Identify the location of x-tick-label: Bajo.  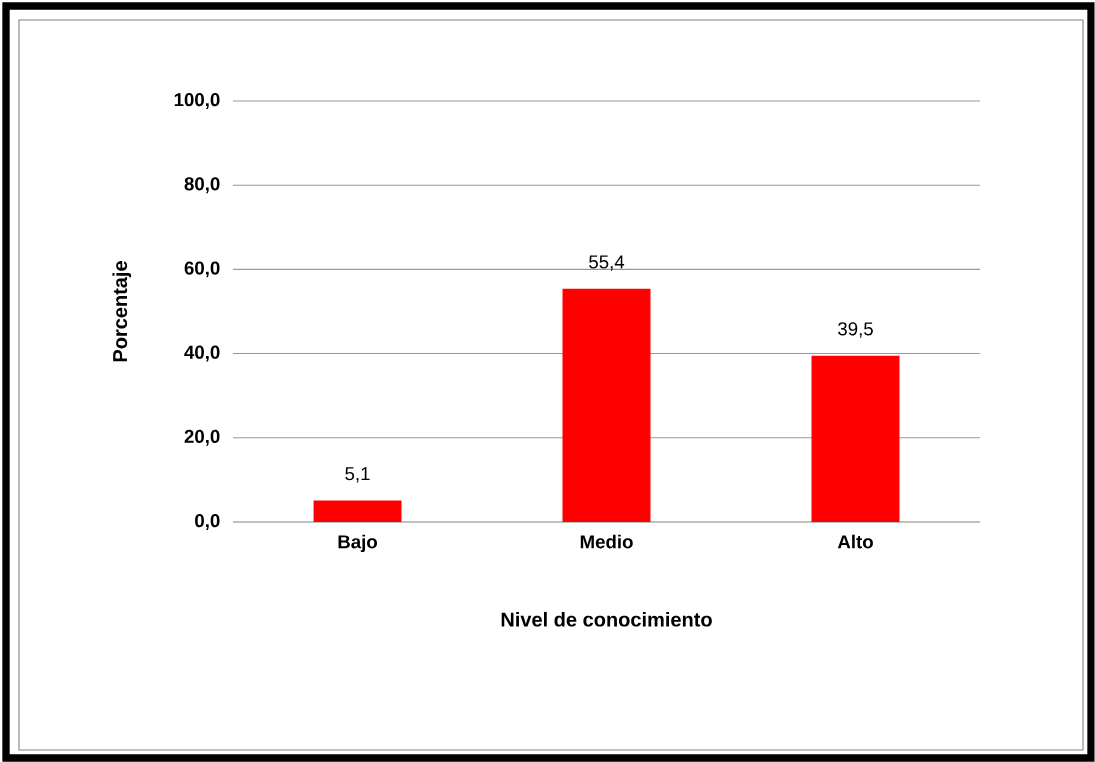
(358, 543).